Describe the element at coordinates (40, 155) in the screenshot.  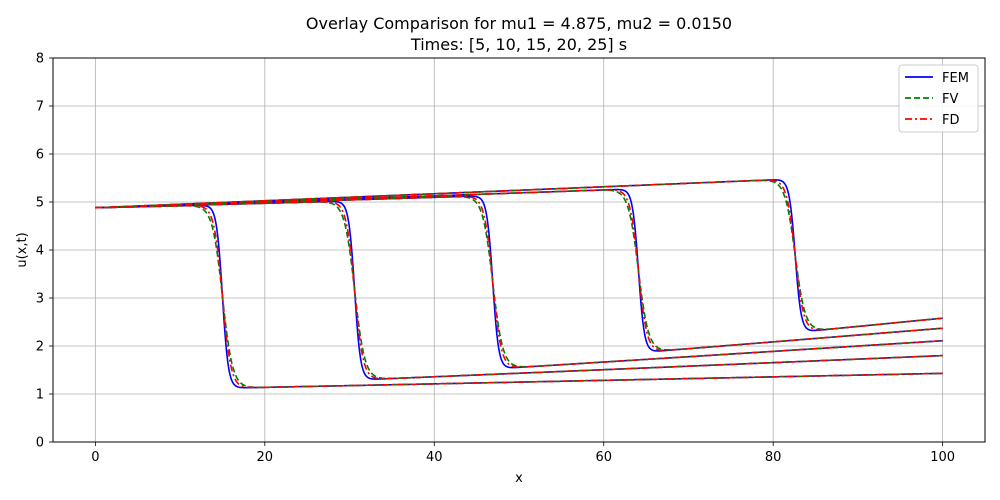
I see `y-tick-label: 6` at that location.